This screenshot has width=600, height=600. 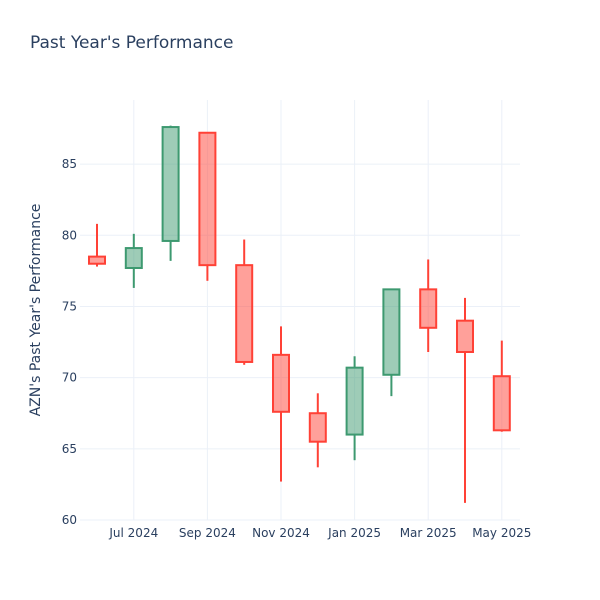 I want to click on x-tick-label: Sep 2024, so click(x=207, y=533).